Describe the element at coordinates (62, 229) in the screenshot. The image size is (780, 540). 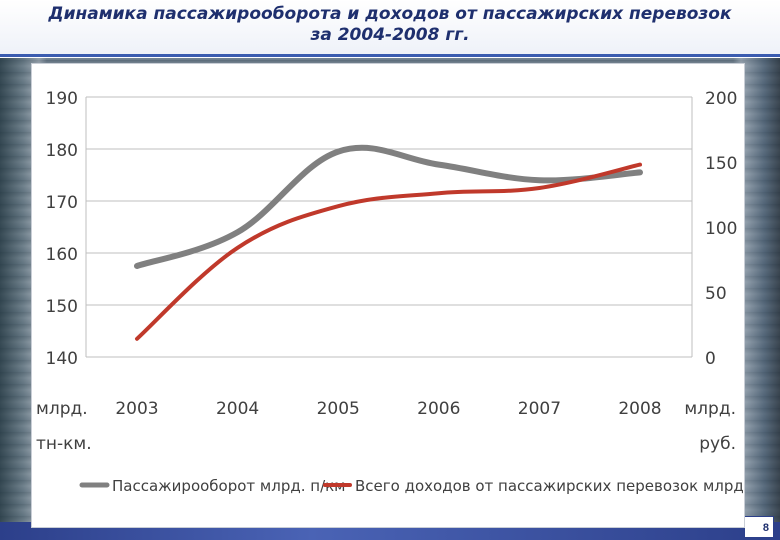
I see `left-axis-ticks: 190 180 170 160 150 140` at that location.